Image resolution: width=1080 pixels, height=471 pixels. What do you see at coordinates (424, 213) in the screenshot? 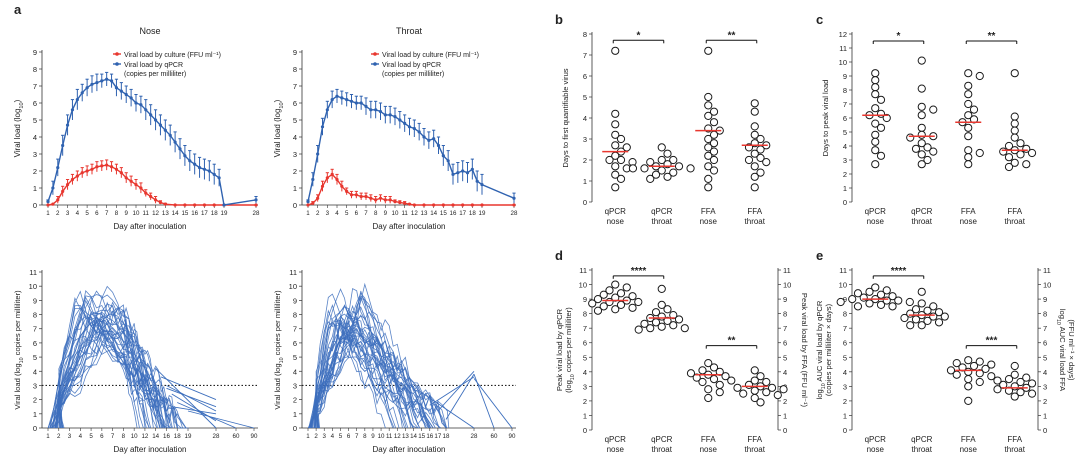
I see `x-tick-label: 13` at bounding box center [424, 213].